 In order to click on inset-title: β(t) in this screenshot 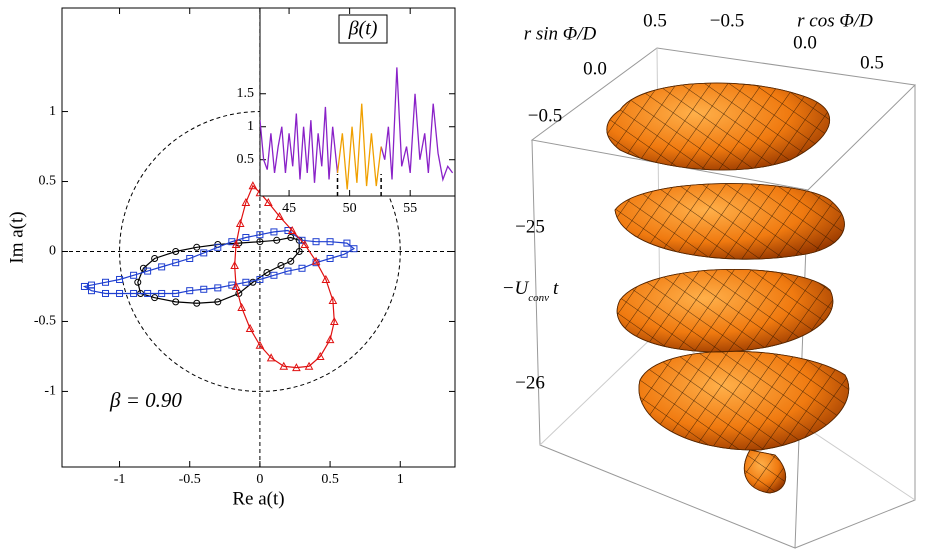, I will do `click(363, 29)`.